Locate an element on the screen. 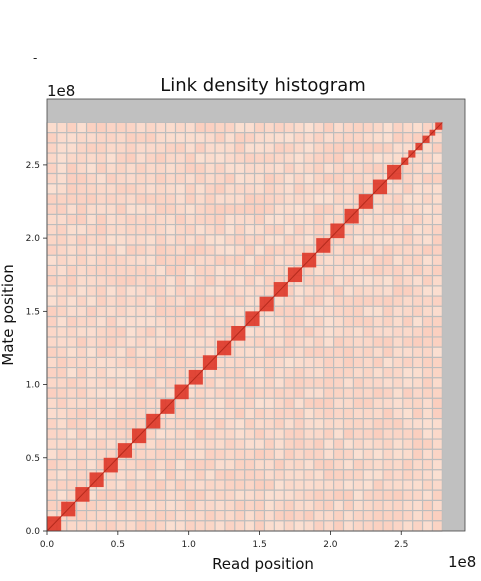  x-offset-label: 1e8 is located at coordinates (462, 562).